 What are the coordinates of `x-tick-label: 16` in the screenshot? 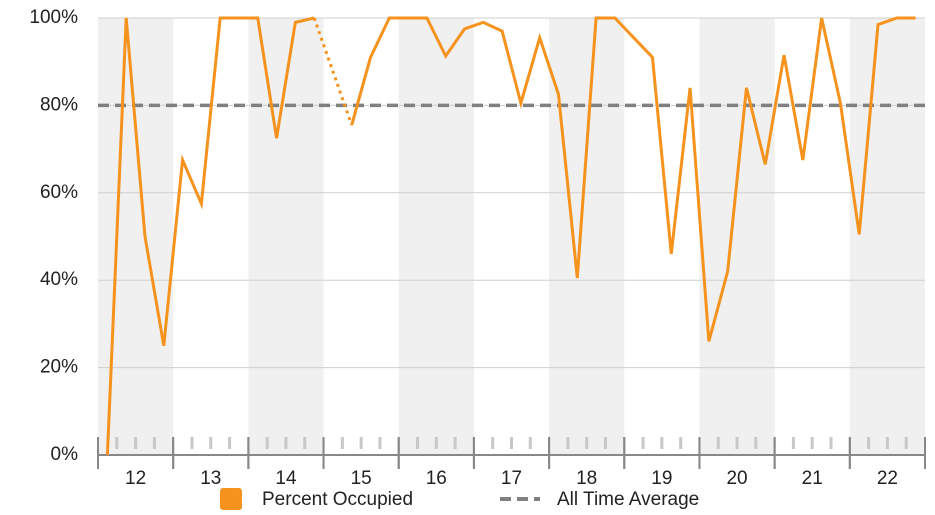 It's located at (436, 478).